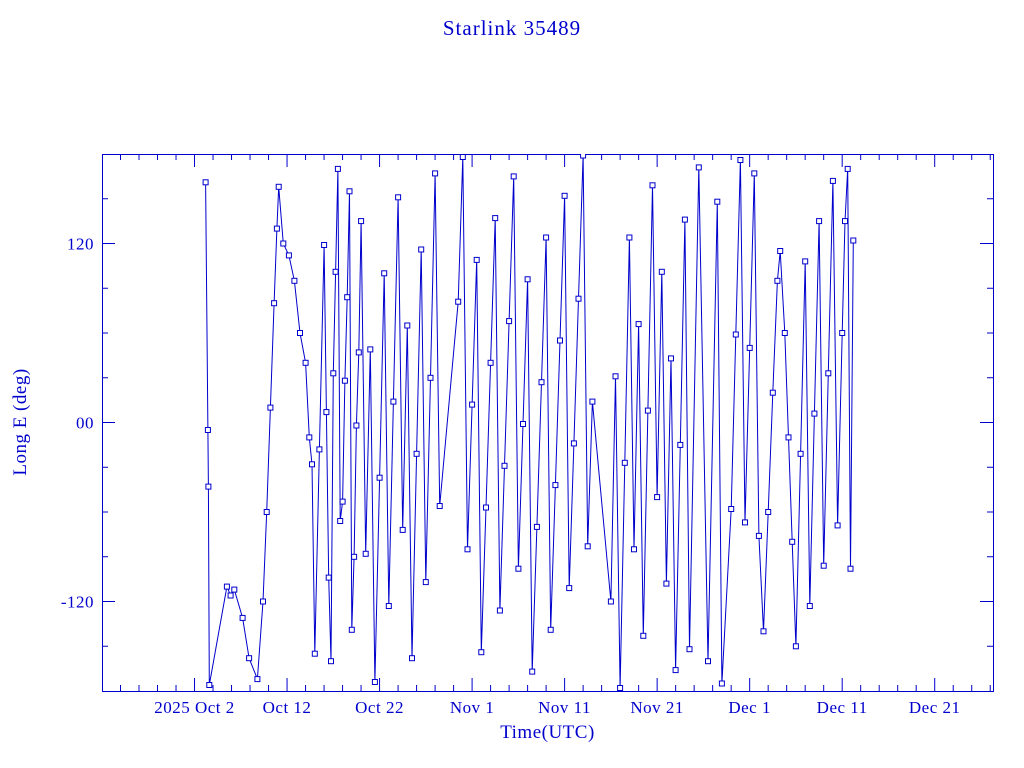  What do you see at coordinates (194, 707) in the screenshot?
I see `x-tick-label: 2025 Oct 2` at bounding box center [194, 707].